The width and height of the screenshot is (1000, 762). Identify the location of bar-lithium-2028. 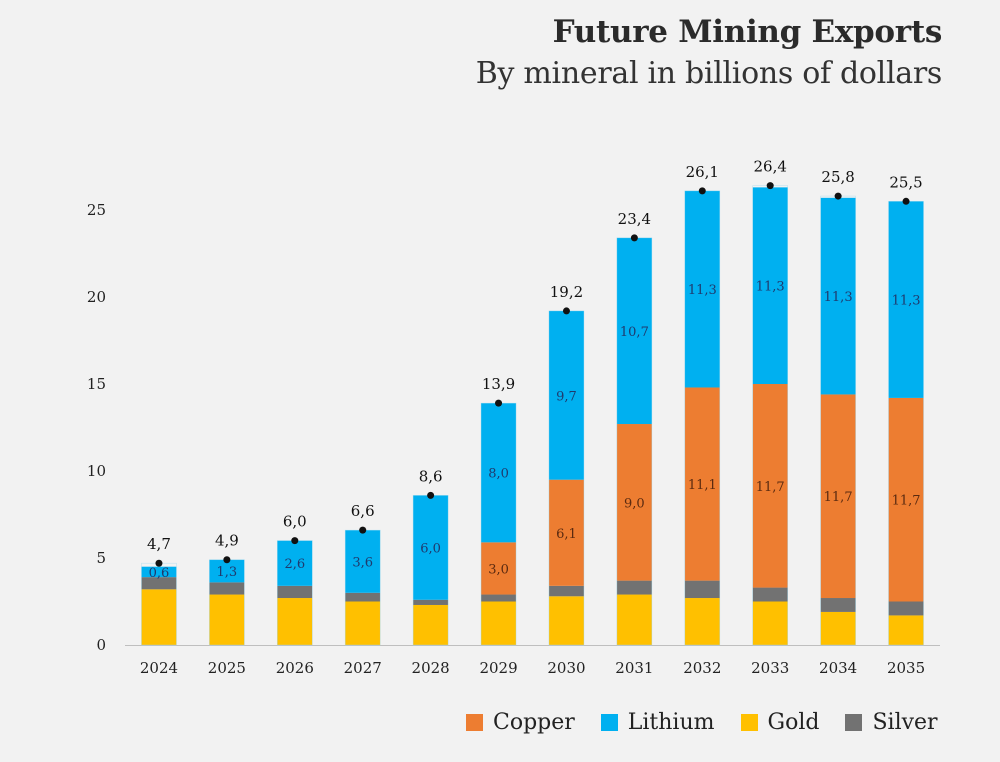
(431, 547).